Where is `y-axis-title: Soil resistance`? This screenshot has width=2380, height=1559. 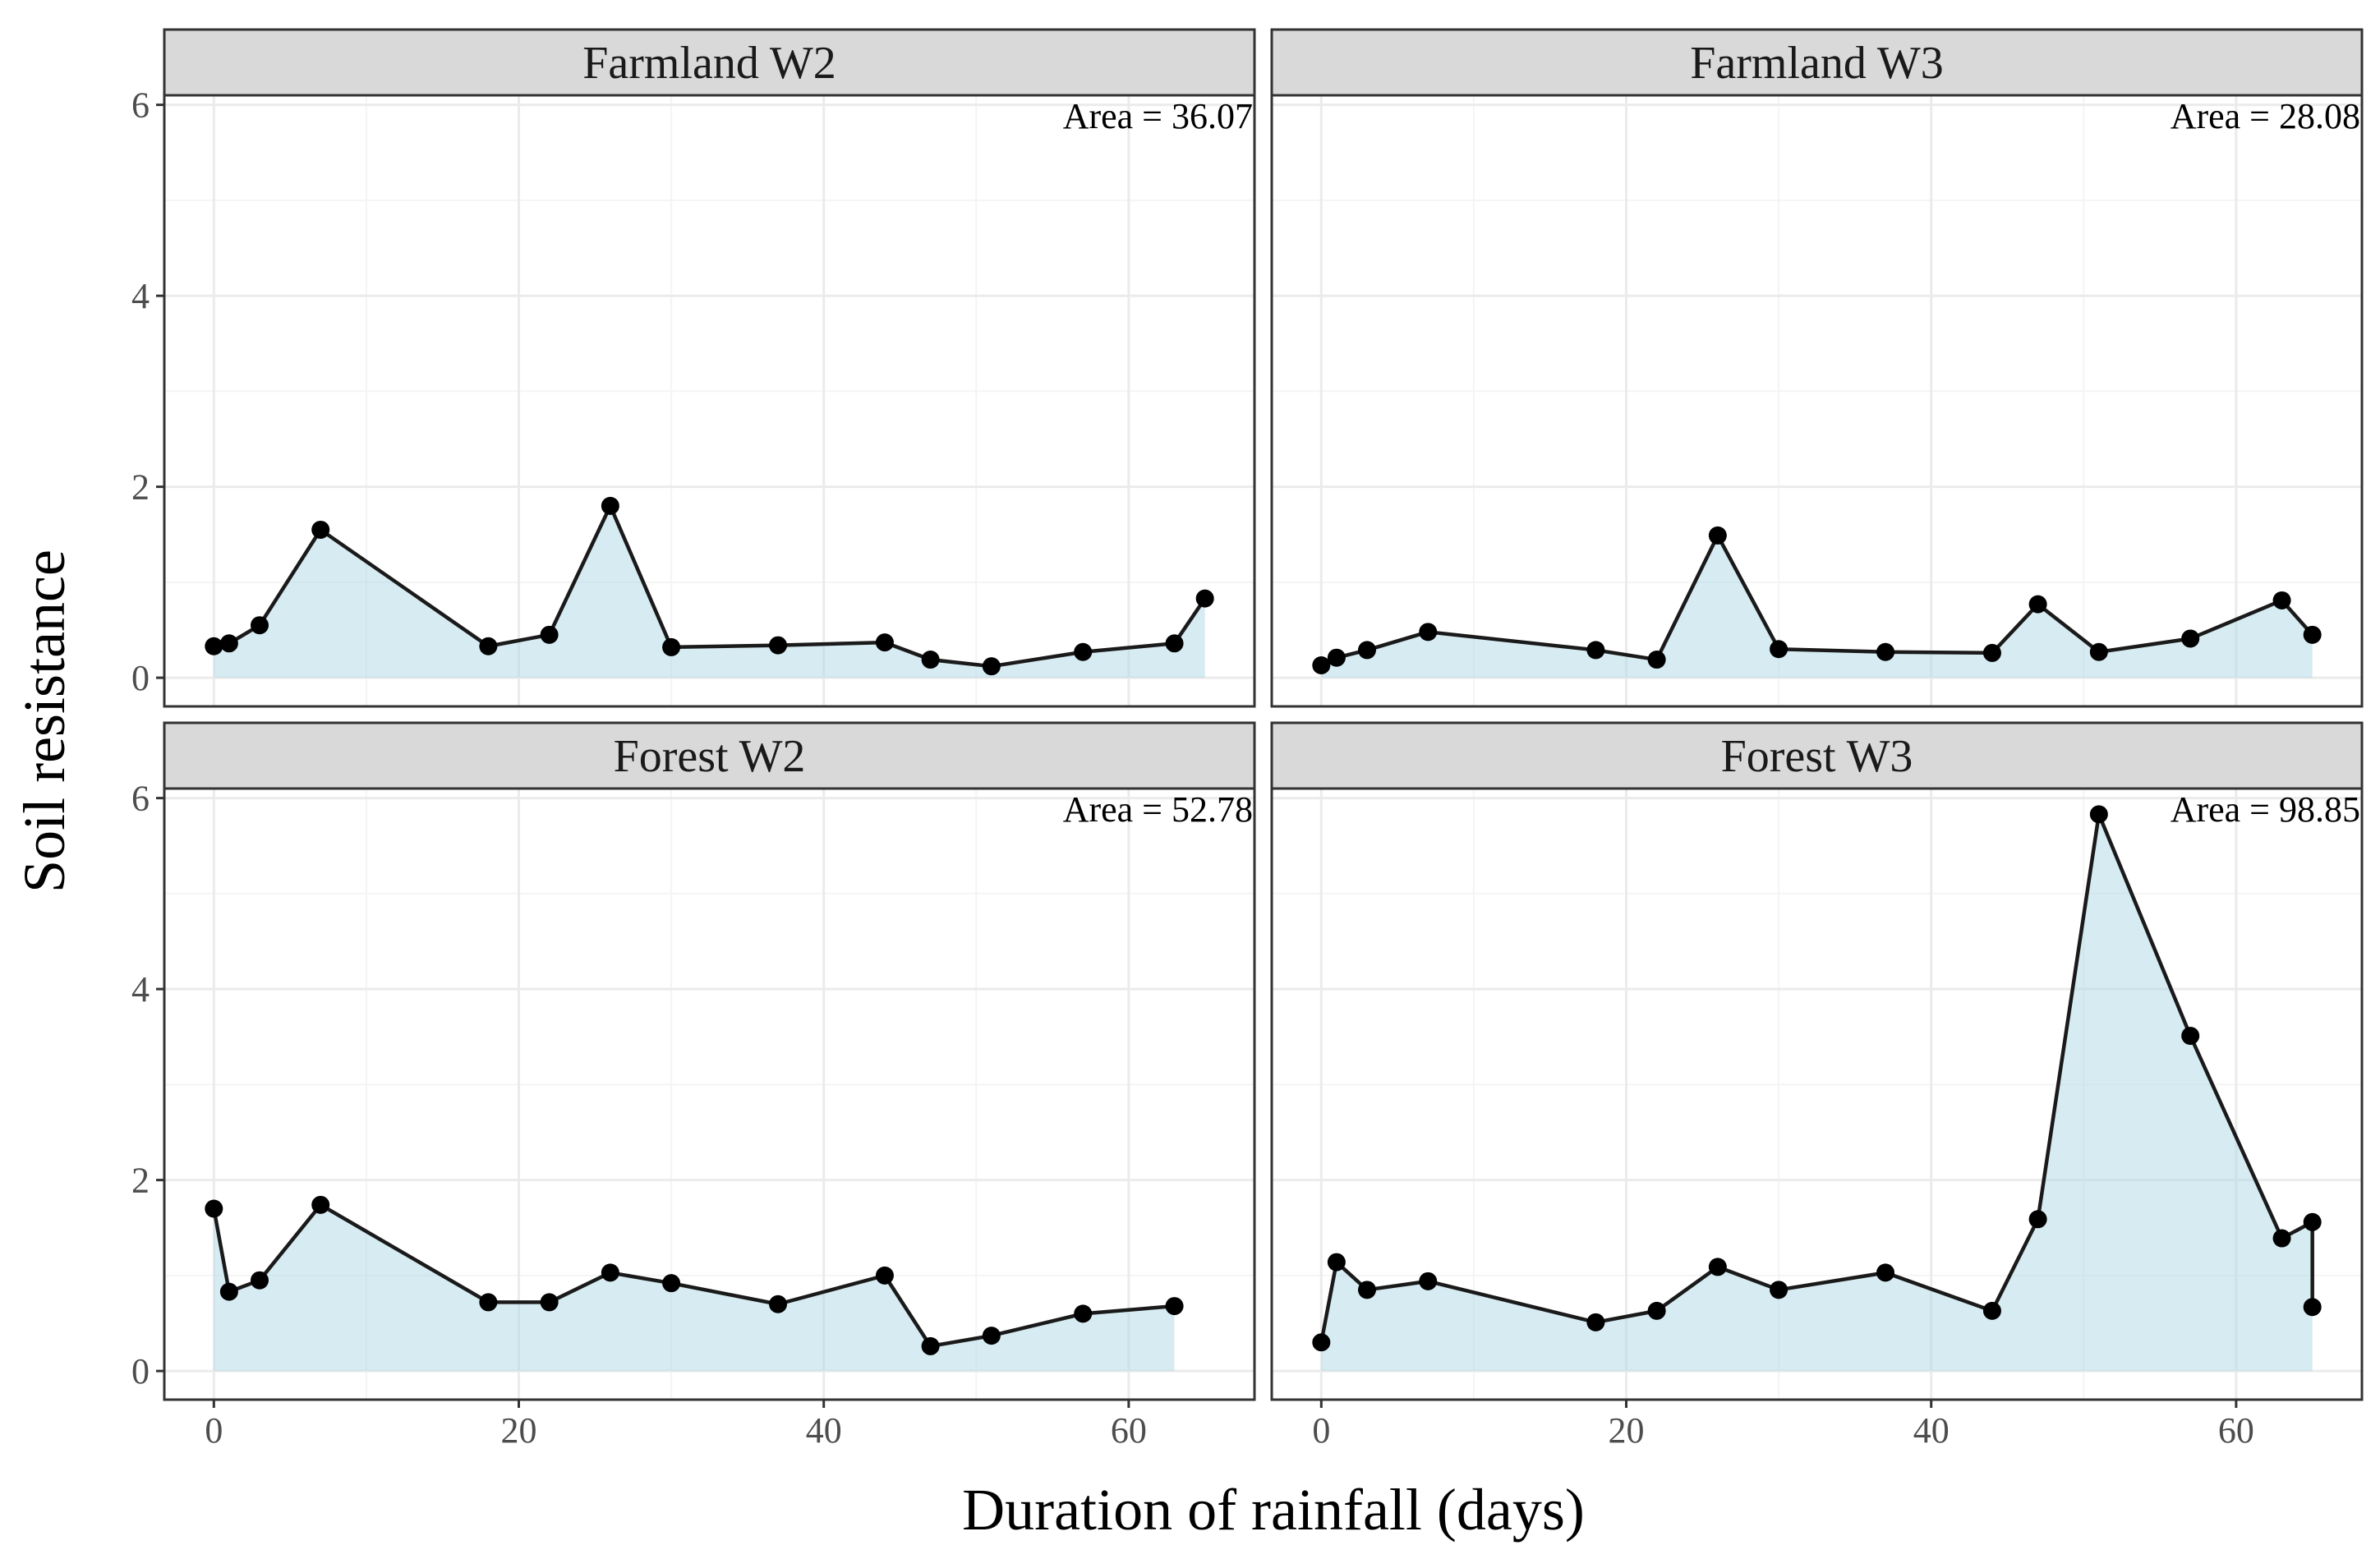 y-axis-title: Soil resistance is located at coordinates (44, 721).